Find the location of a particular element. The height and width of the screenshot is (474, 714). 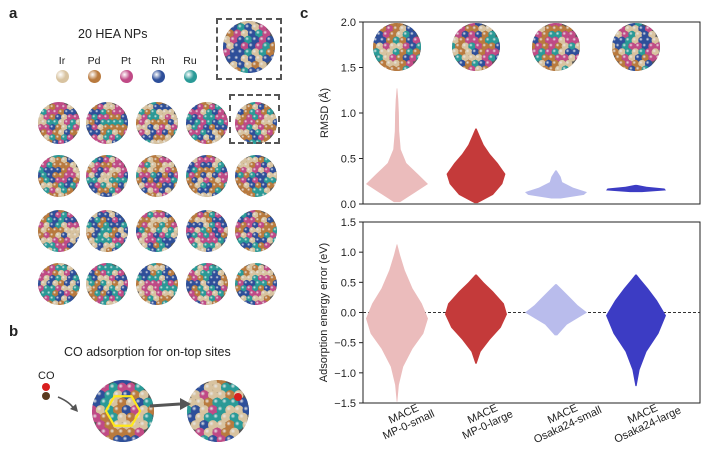

y-tick-label: 2.0 is located at coordinates (348, 23).